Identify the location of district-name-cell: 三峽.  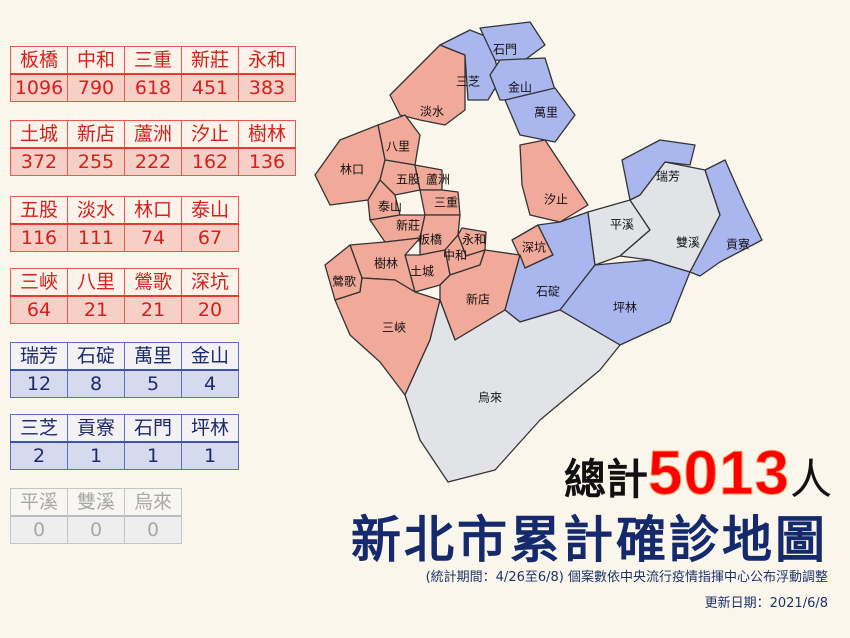
(39, 282).